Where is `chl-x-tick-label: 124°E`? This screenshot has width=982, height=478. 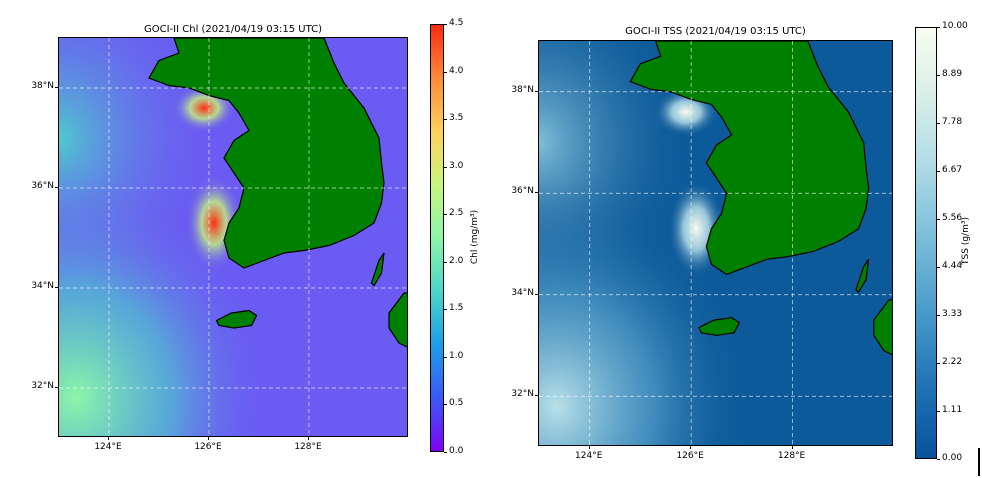
chl-x-tick-label: 124°E is located at coordinates (108, 447).